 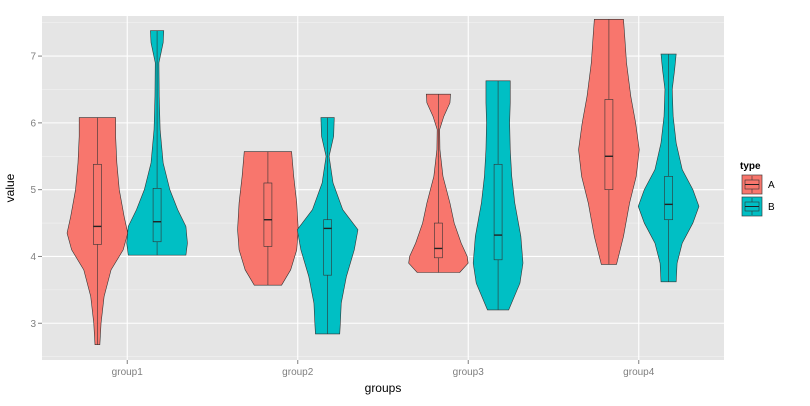 What do you see at coordinates (771, 185) in the screenshot?
I see `legend-label: A` at bounding box center [771, 185].